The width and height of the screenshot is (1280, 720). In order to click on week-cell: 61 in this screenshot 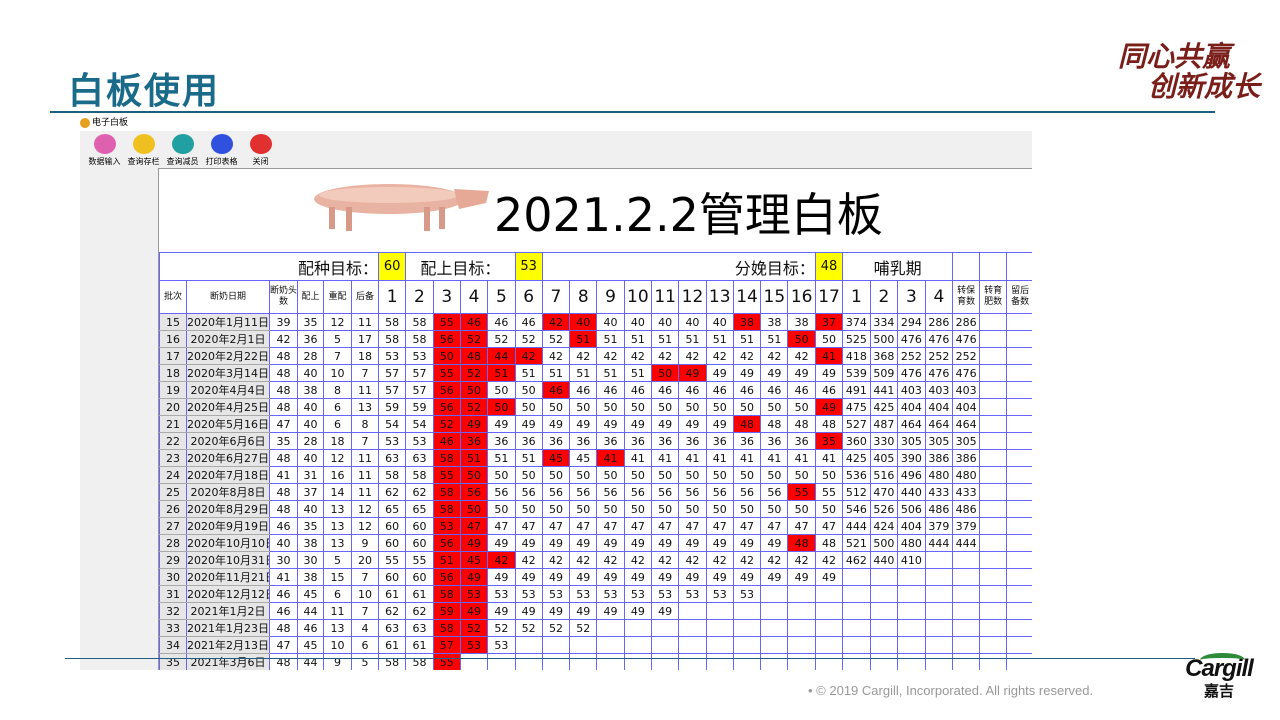, I will do `click(419, 645)`.